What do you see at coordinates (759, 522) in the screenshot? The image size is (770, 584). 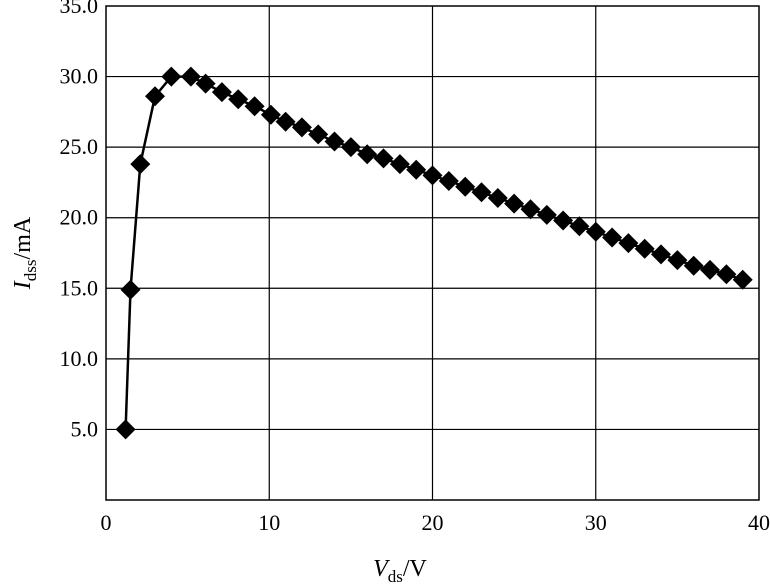 I see `x-tick-label: 40` at bounding box center [759, 522].